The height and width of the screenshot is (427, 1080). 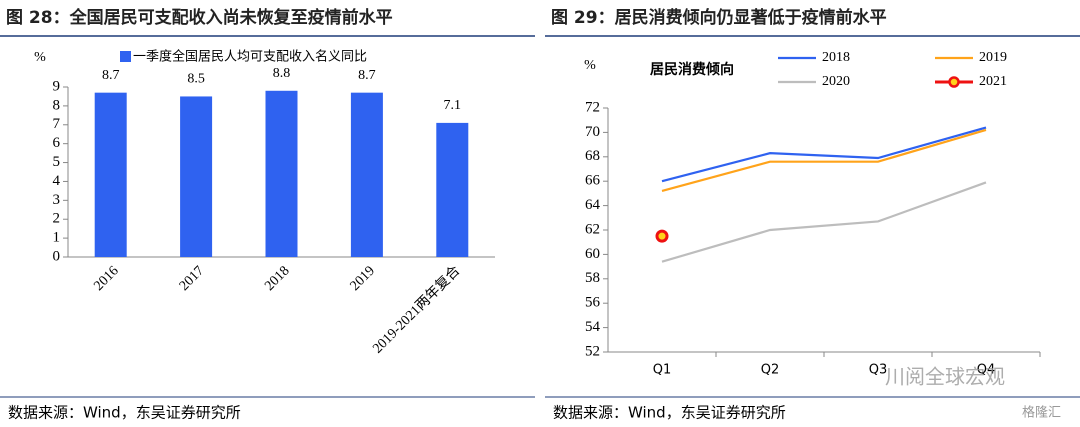 What do you see at coordinates (592, 156) in the screenshot?
I see `y-tick-label: 68` at bounding box center [592, 156].